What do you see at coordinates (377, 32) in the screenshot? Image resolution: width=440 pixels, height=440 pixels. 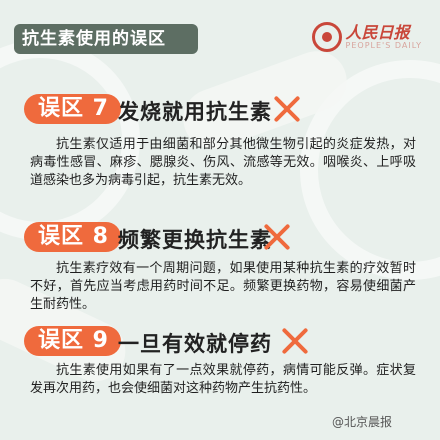 I see `brand-name: 人民日报` at bounding box center [377, 32].